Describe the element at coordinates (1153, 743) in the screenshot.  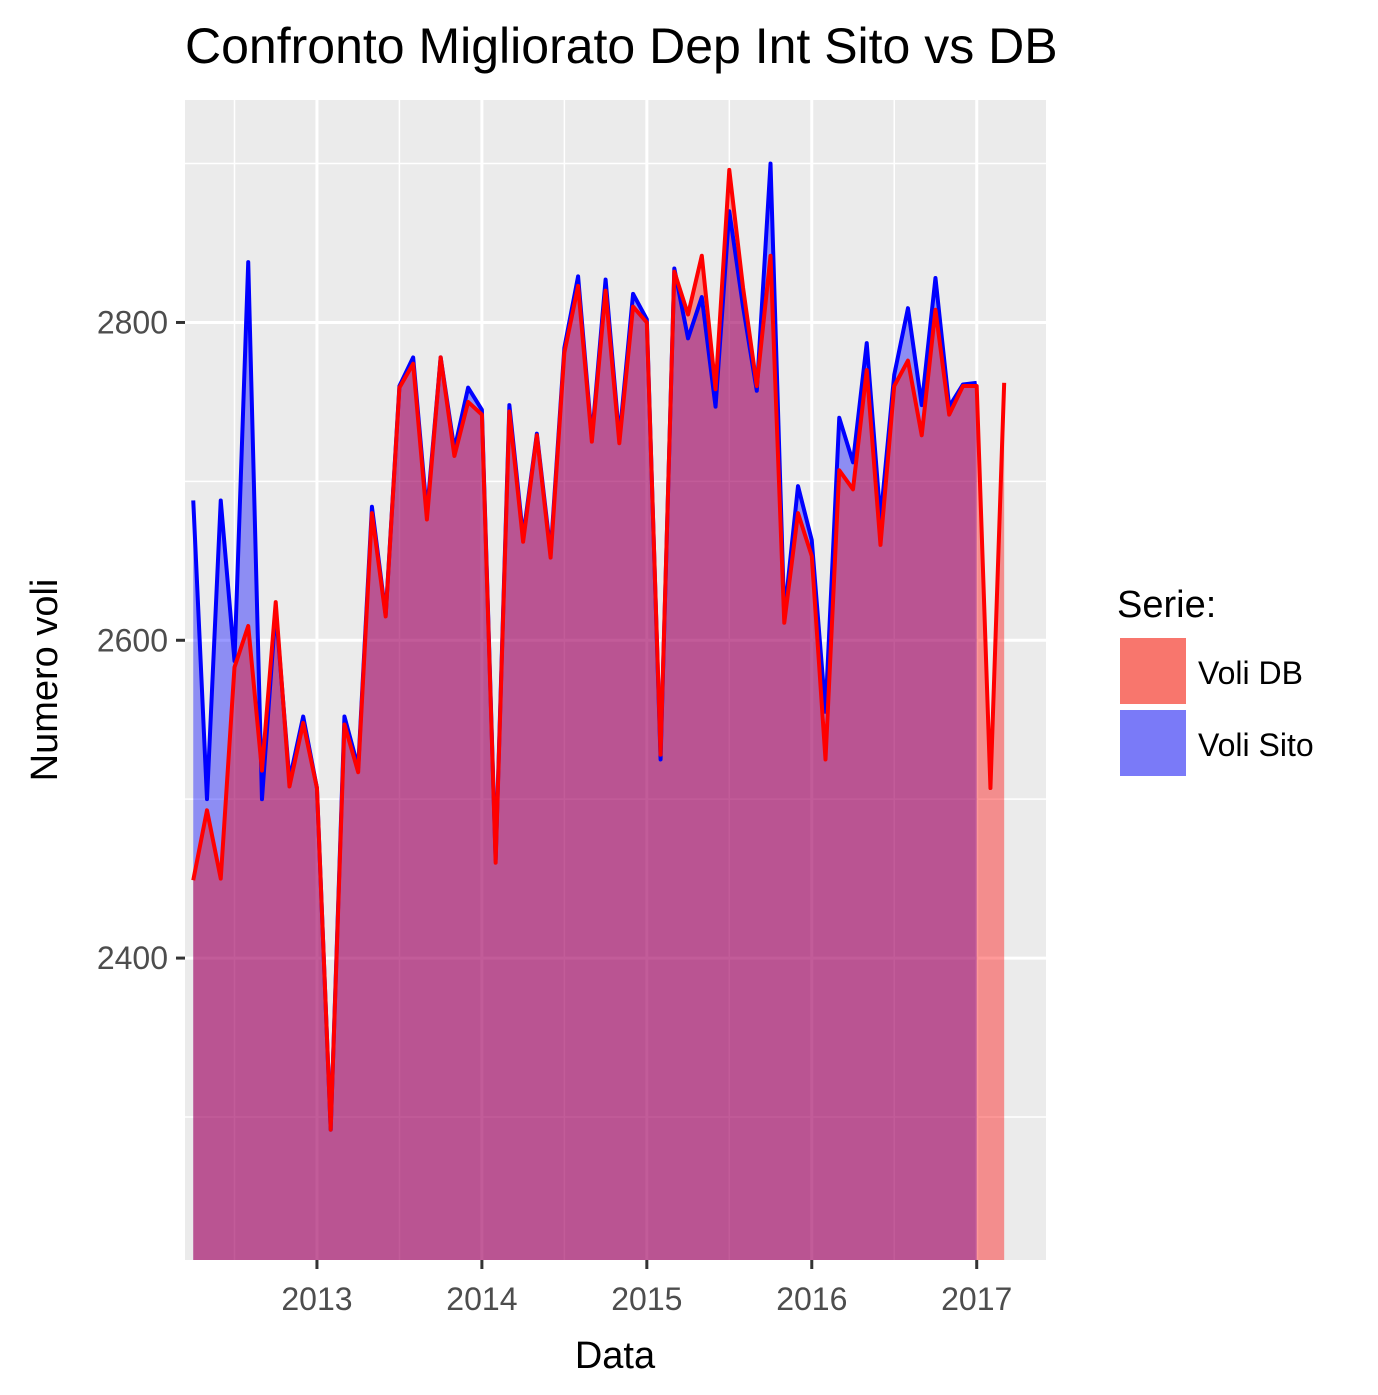
I see `legend-swatch-voli-sito` at that location.